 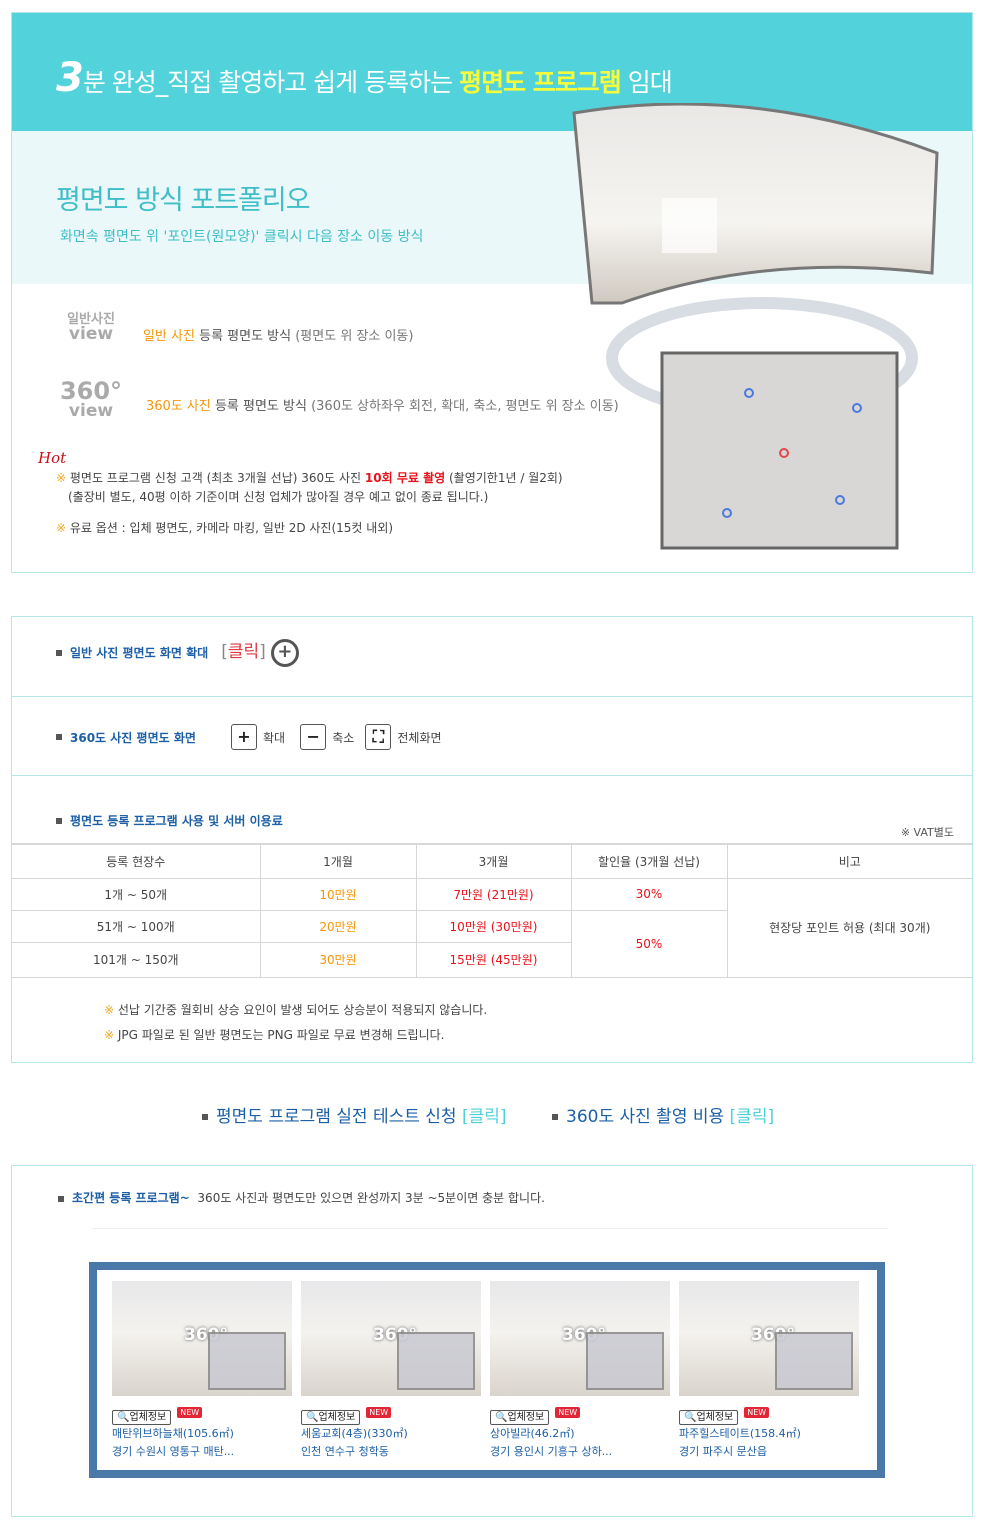 What do you see at coordinates (284, 652) in the screenshot?
I see `magnifier-plus-icon: +` at bounding box center [284, 652].